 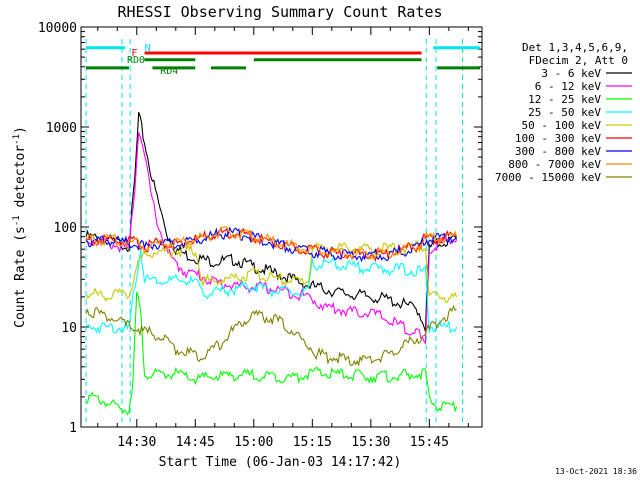 I want to click on legend-entry-label: 3 - 6 keV, so click(x=571, y=73).